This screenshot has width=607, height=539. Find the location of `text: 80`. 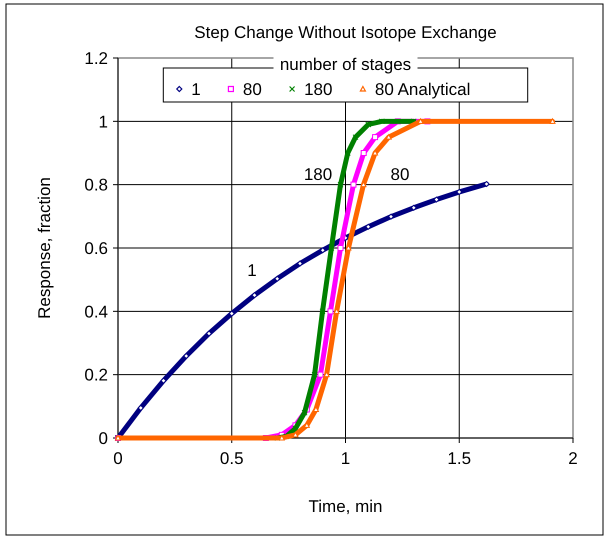

text: 80 is located at coordinates (400, 174).